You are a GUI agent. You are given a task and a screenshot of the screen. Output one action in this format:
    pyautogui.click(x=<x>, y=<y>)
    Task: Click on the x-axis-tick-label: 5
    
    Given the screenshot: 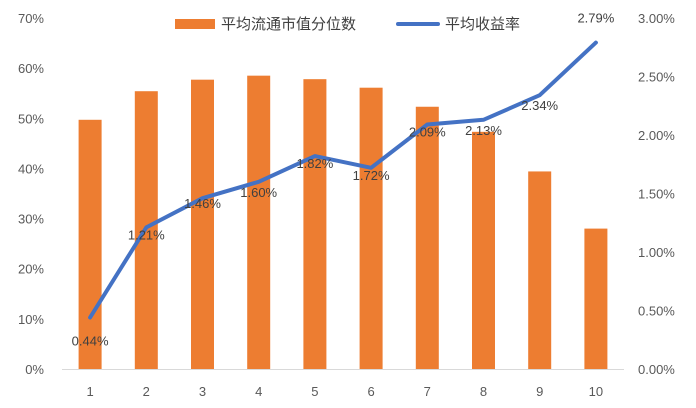 What is the action you would take?
    pyautogui.click(x=314, y=391)
    